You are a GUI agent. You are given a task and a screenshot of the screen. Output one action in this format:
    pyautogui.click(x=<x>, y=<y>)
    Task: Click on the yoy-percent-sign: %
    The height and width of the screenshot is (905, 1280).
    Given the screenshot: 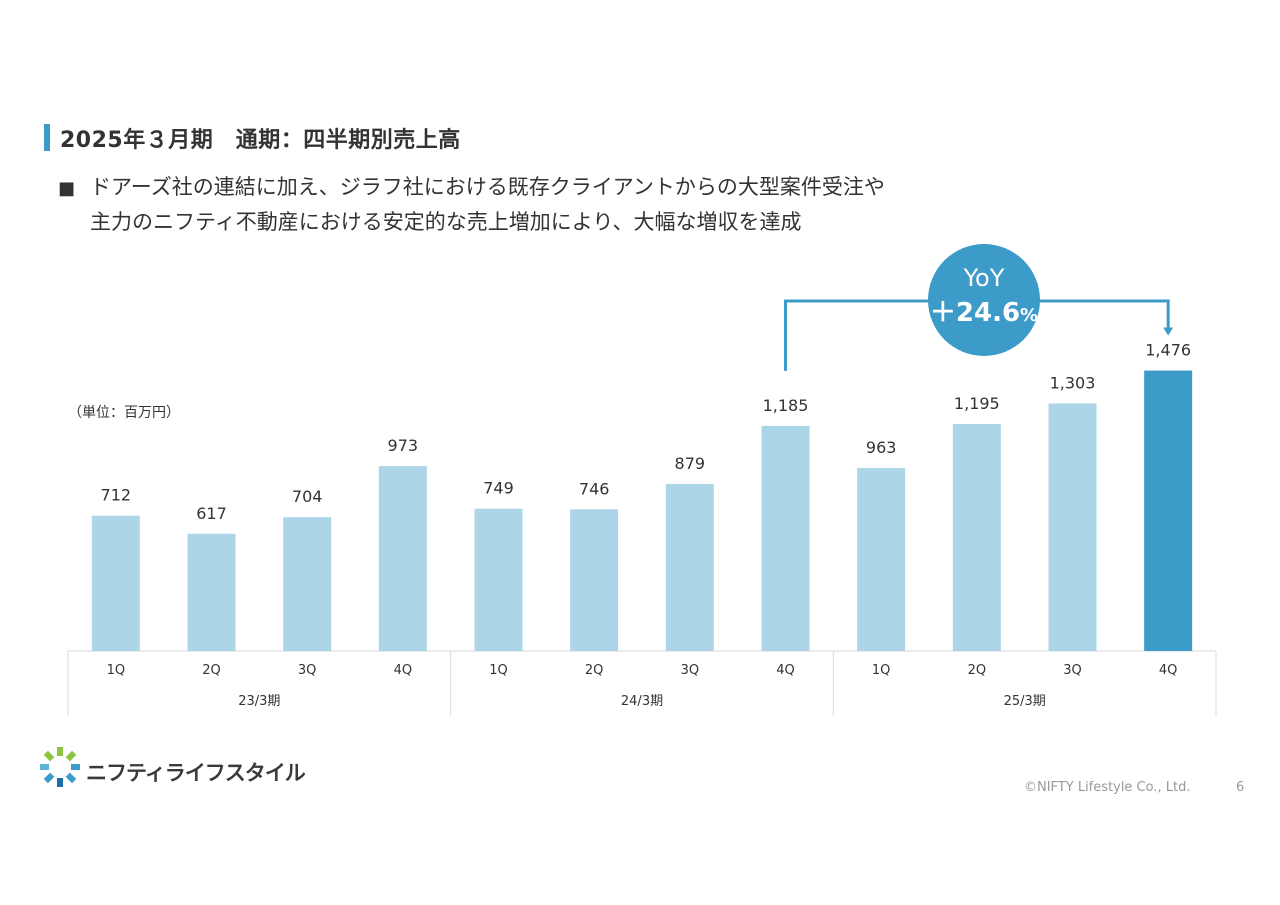 What is the action you would take?
    pyautogui.click(x=1029, y=315)
    